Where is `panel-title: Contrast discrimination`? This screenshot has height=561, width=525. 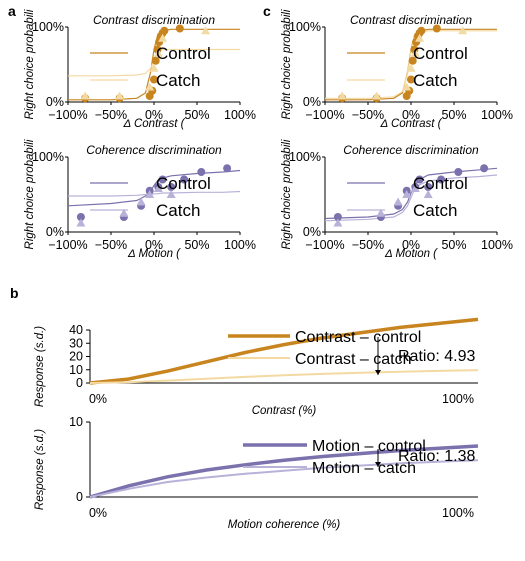 panel-title: Contrast discrimination is located at coordinates (411, 20).